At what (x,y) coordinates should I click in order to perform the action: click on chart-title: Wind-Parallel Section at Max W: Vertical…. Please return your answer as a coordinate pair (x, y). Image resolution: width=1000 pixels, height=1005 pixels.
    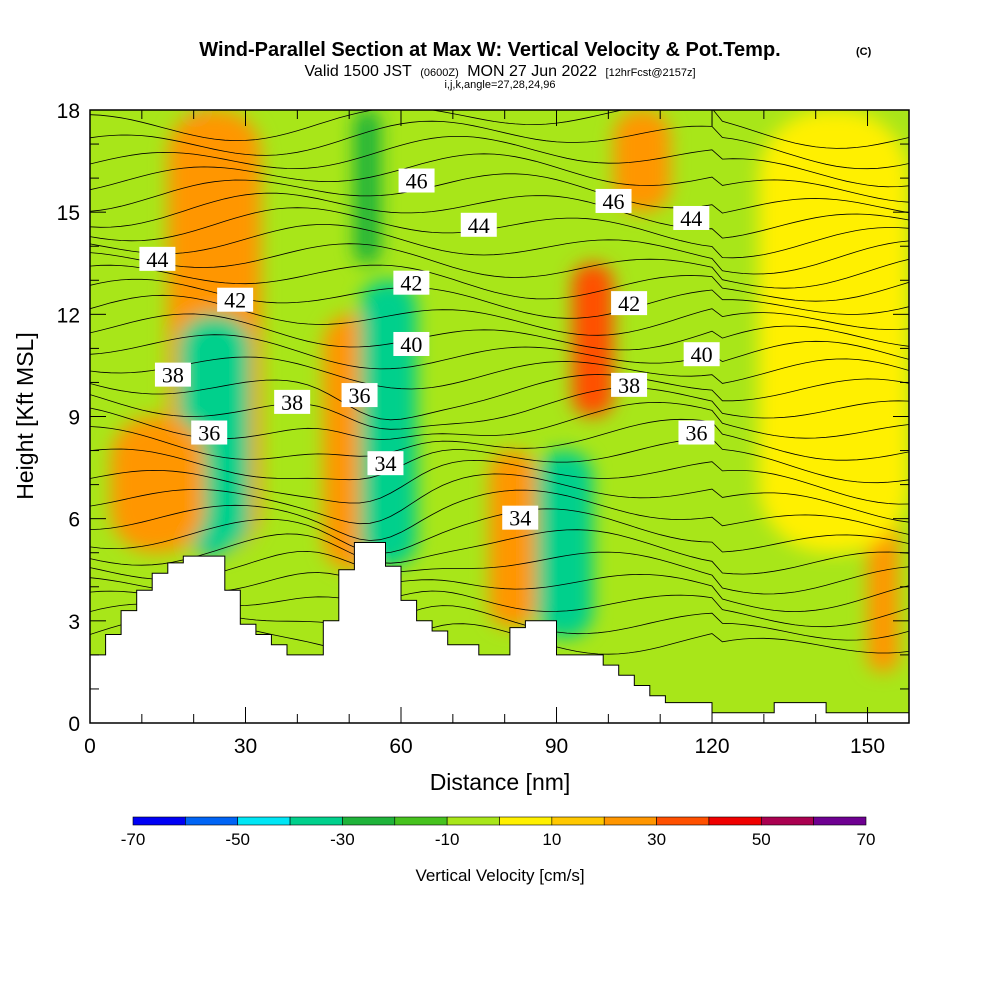
    Looking at the image, I should click on (489, 50).